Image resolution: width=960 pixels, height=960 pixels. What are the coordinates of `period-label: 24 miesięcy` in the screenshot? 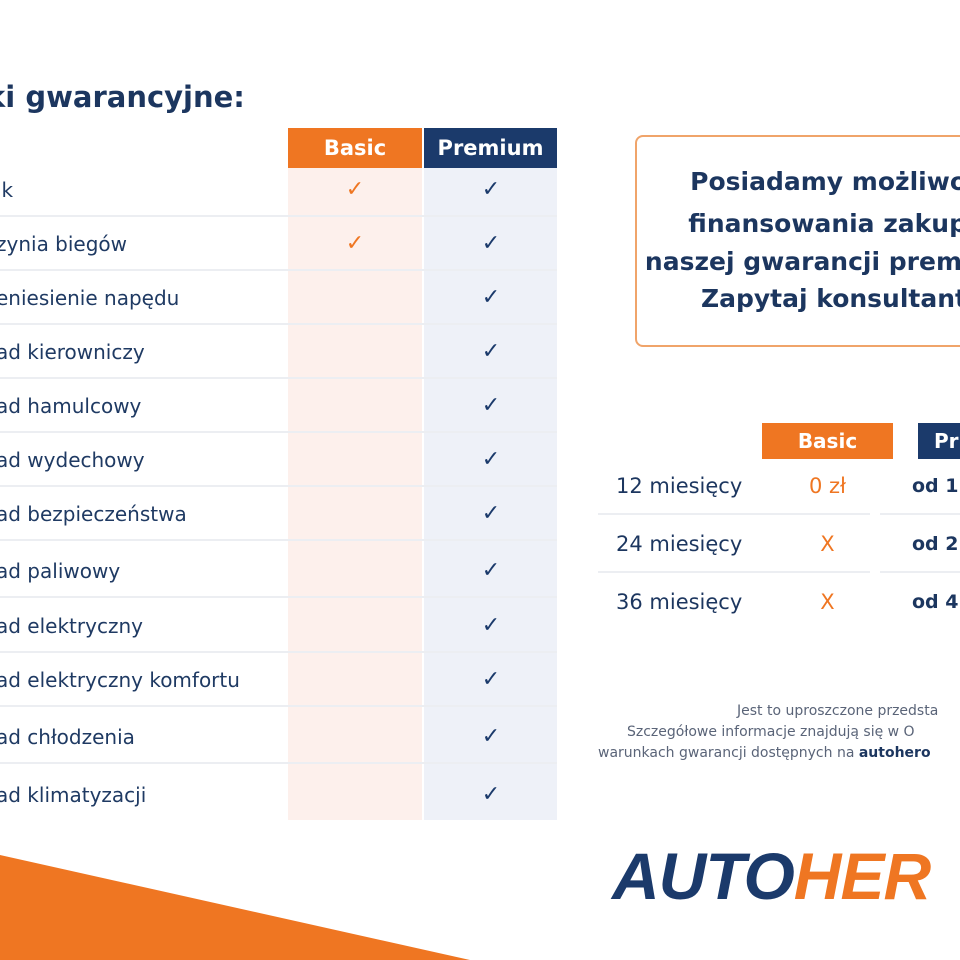 It's located at (679, 544).